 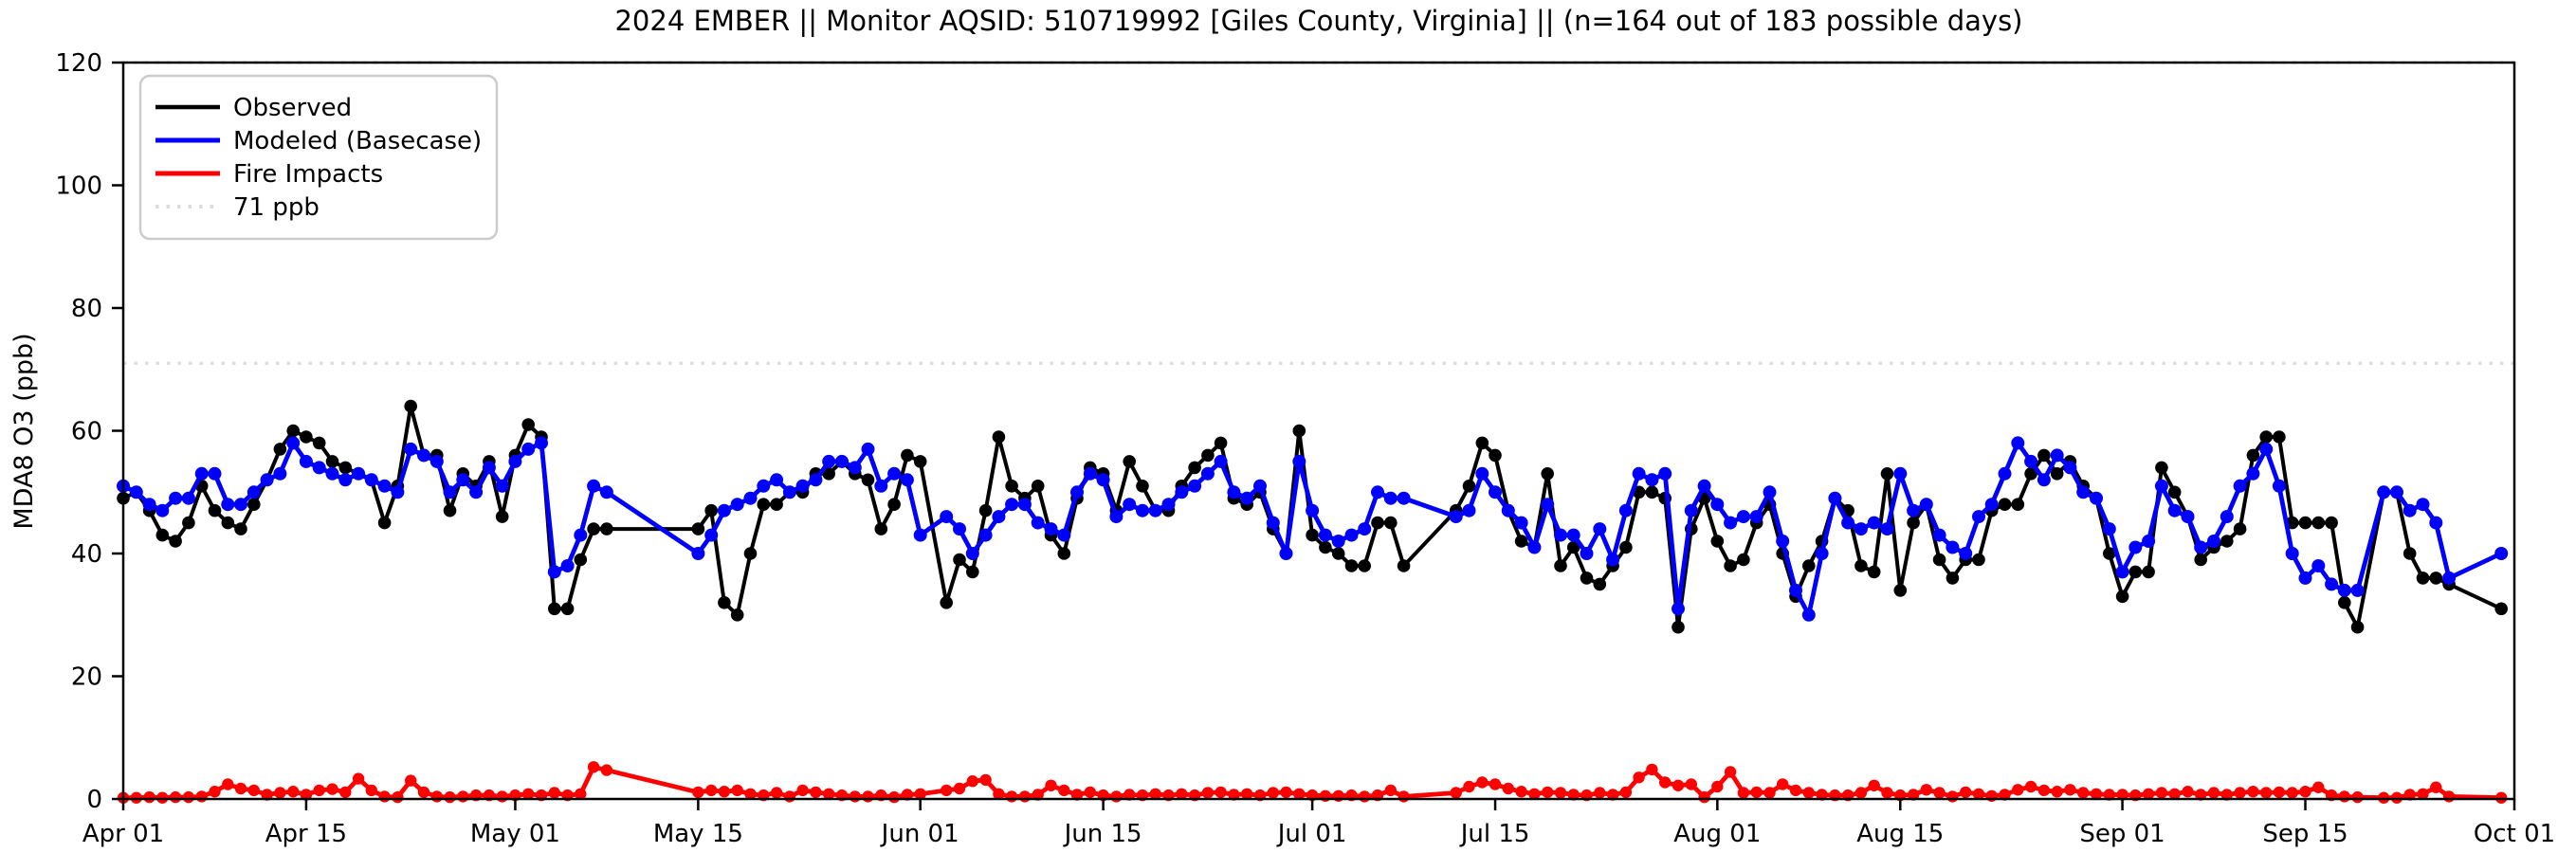 I want to click on legend-box, so click(x=318, y=157).